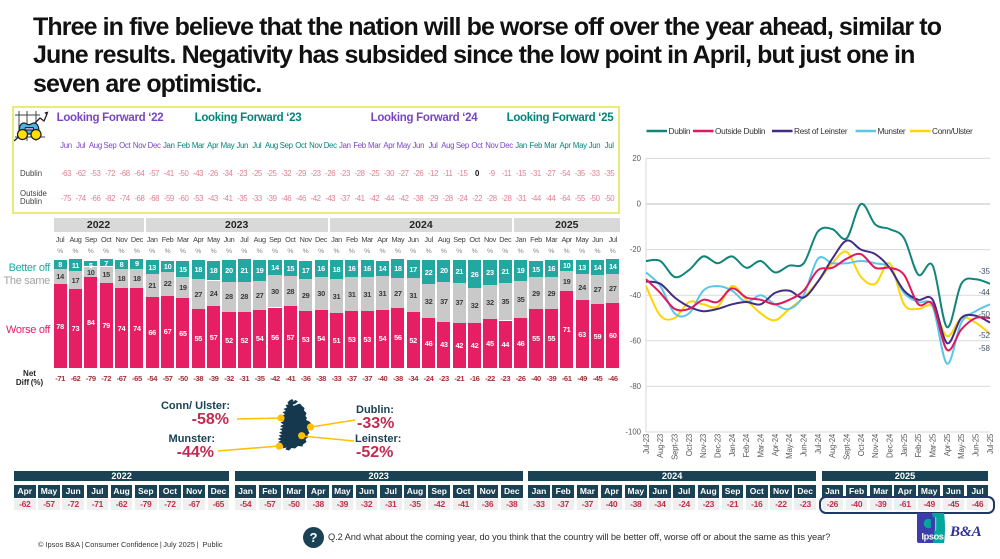 The image size is (1000, 559). Describe the element at coordinates (680, 131) in the screenshot. I see `svg-text: Dublin` at that location.